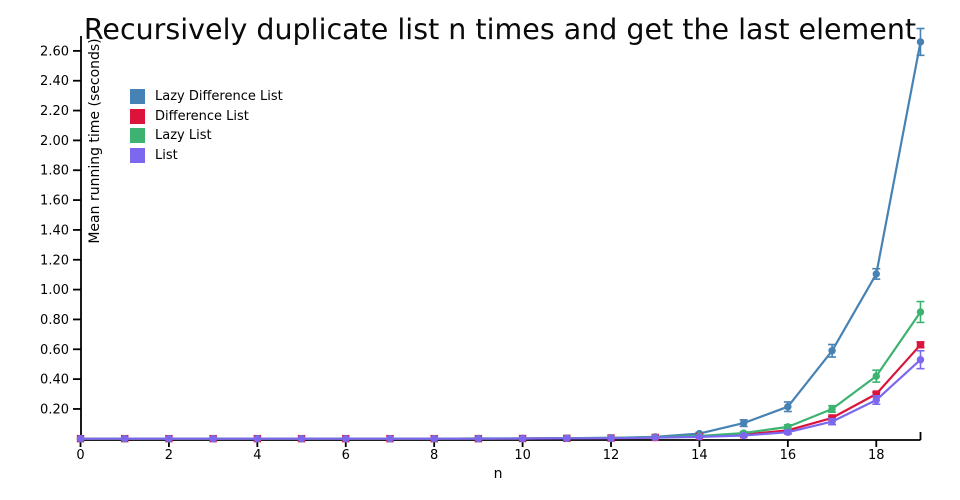  I want to click on legend-item-lazy-list: Lazy List, so click(206, 136).